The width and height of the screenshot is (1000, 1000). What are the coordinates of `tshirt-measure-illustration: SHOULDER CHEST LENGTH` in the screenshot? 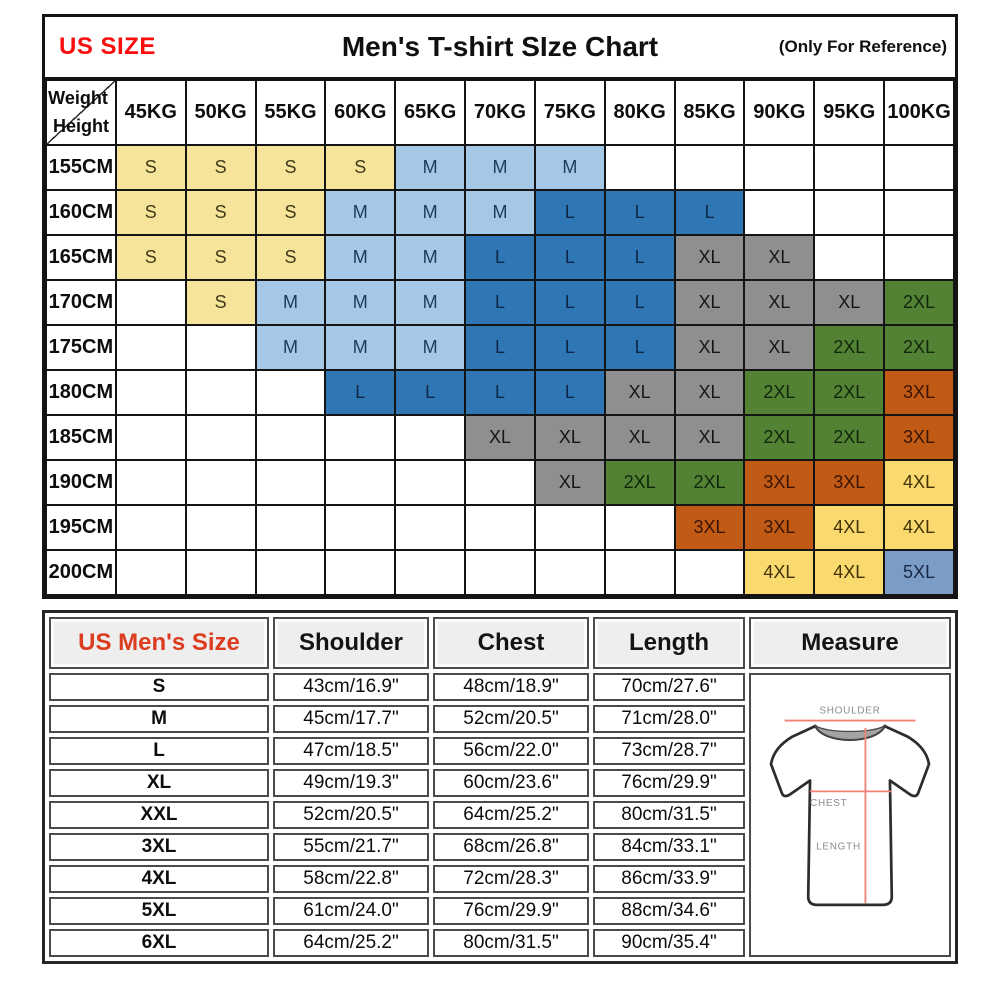 It's located at (850, 806).